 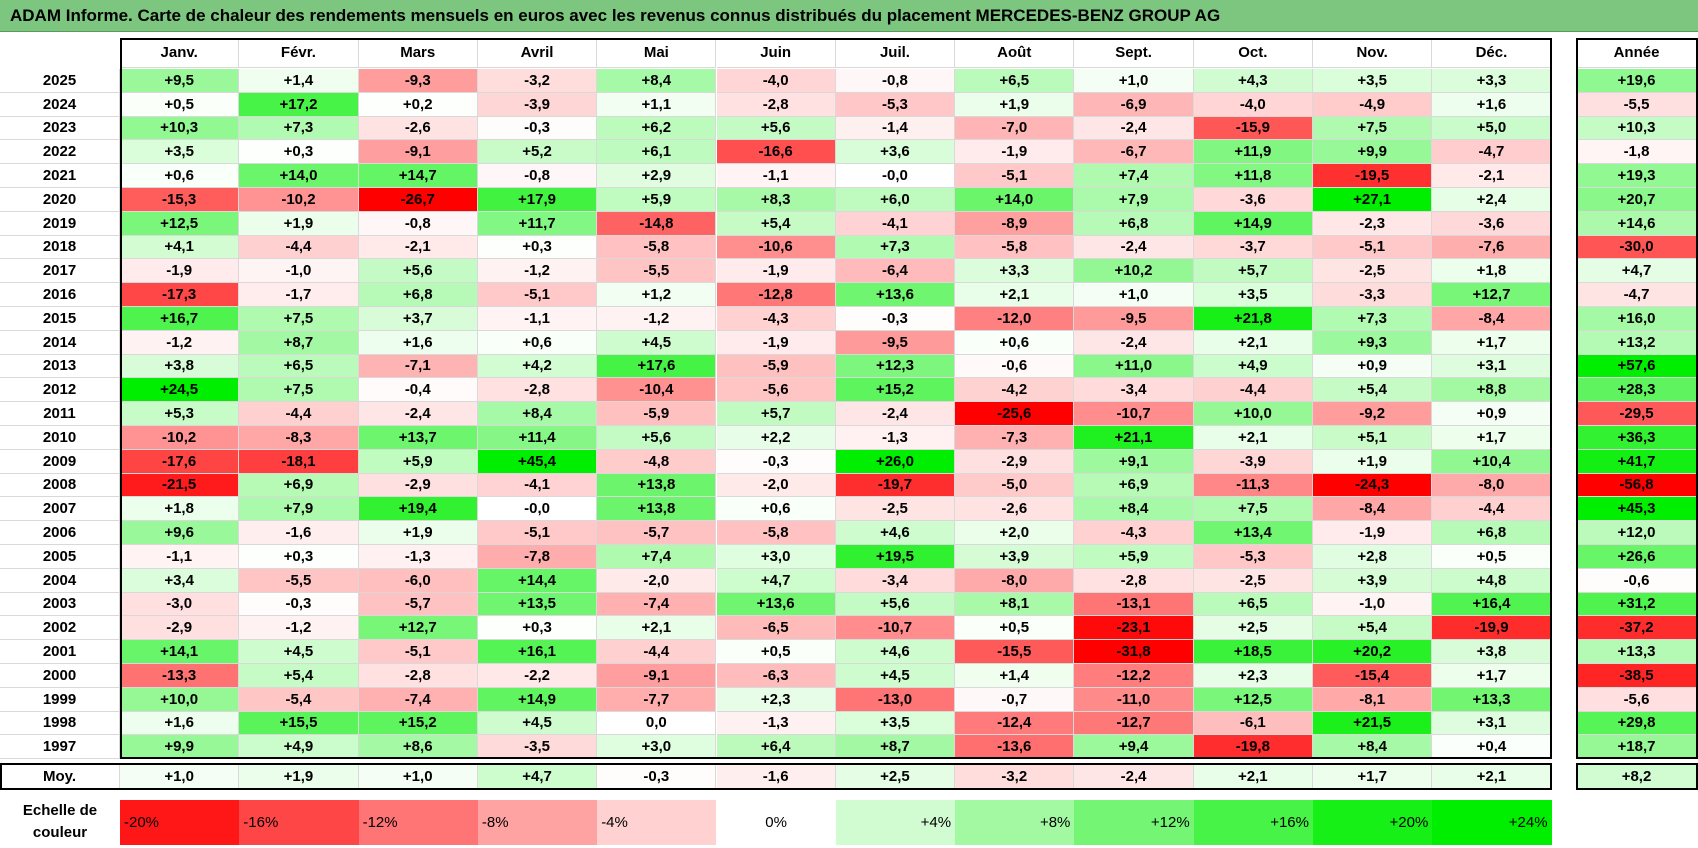 I want to click on heatmap-cell: -4,2, so click(x=1015, y=390).